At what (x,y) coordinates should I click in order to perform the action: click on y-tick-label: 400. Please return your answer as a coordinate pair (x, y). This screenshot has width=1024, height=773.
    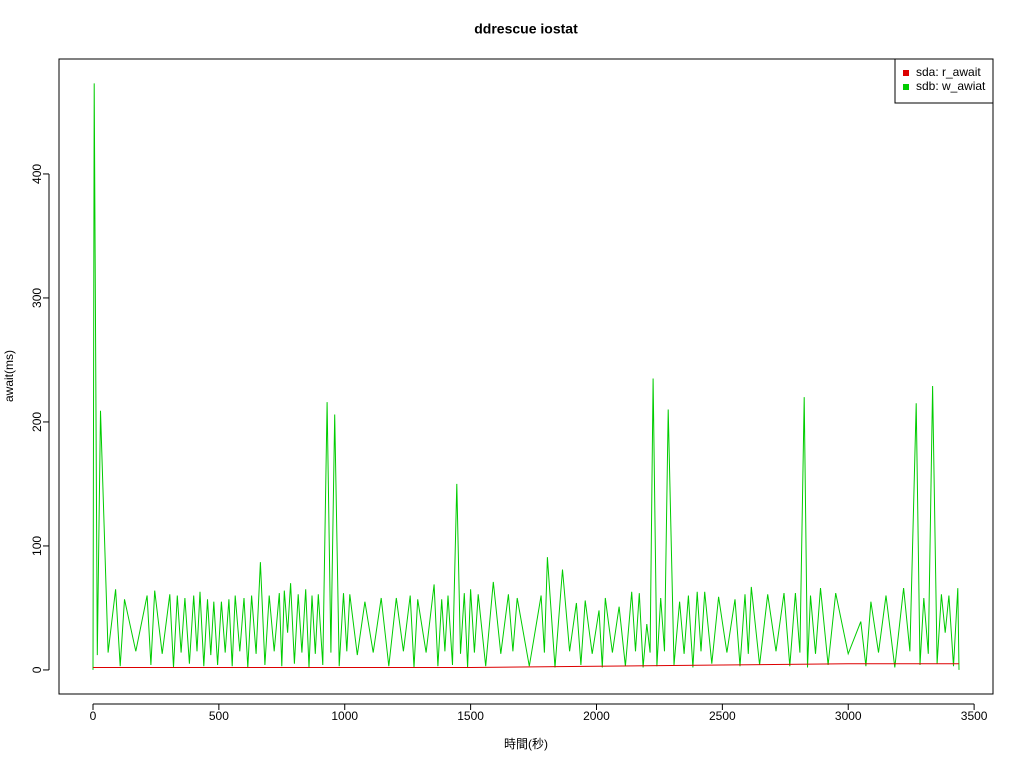
    Looking at the image, I should click on (37, 174).